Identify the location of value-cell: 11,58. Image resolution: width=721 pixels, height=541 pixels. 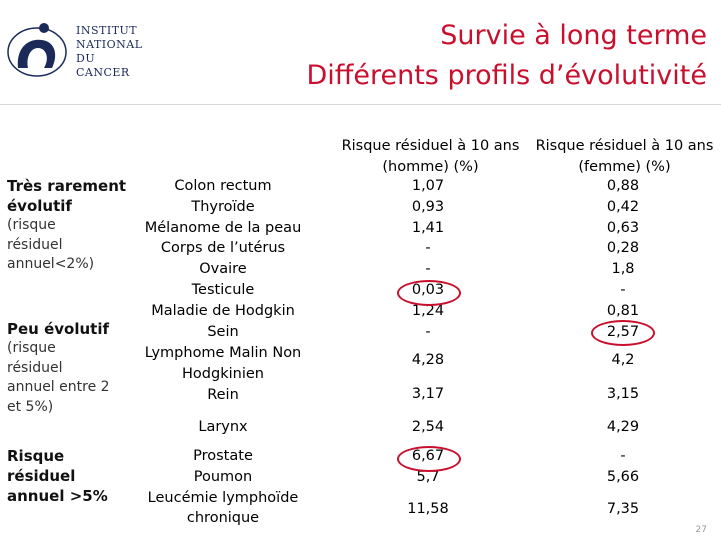
(428, 509).